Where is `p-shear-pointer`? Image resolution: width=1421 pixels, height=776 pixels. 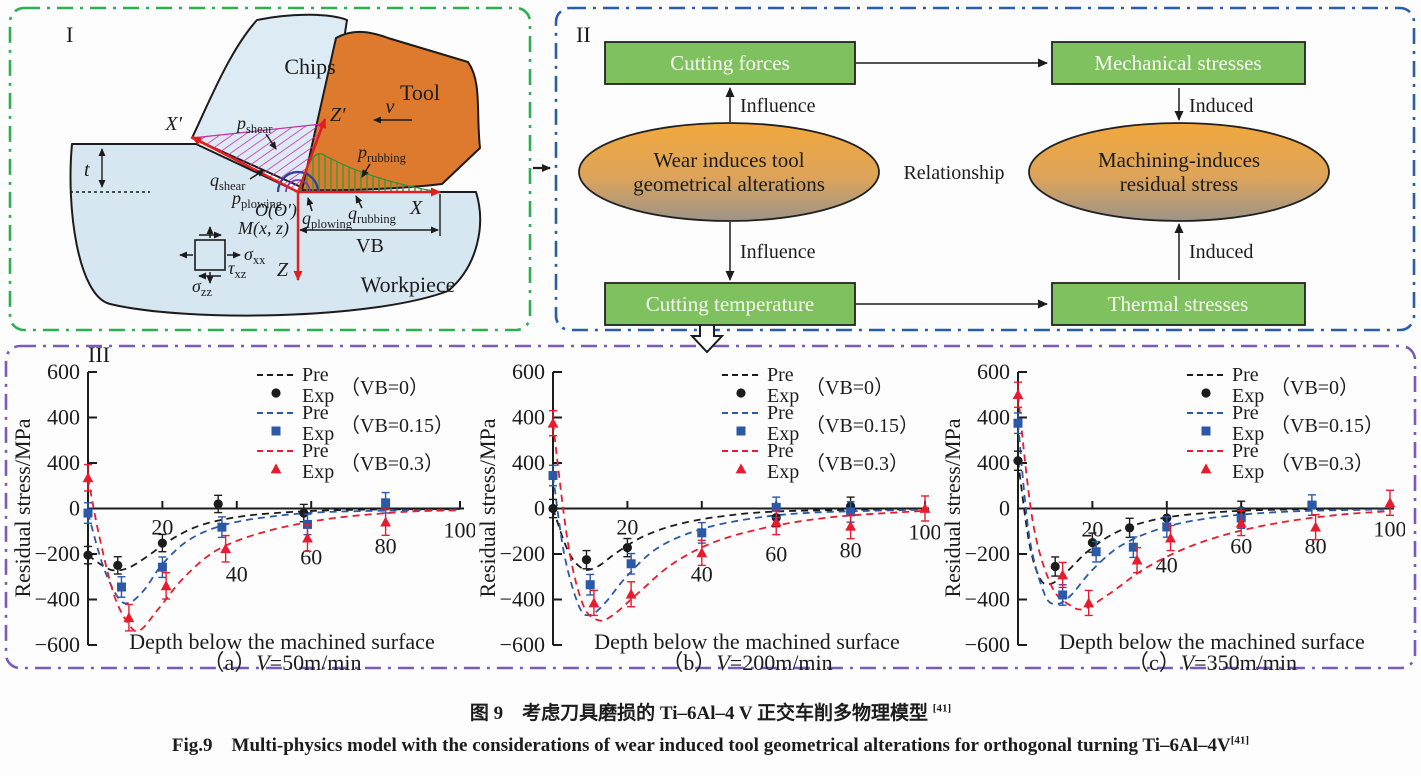 p-shear-pointer is located at coordinates (271, 141).